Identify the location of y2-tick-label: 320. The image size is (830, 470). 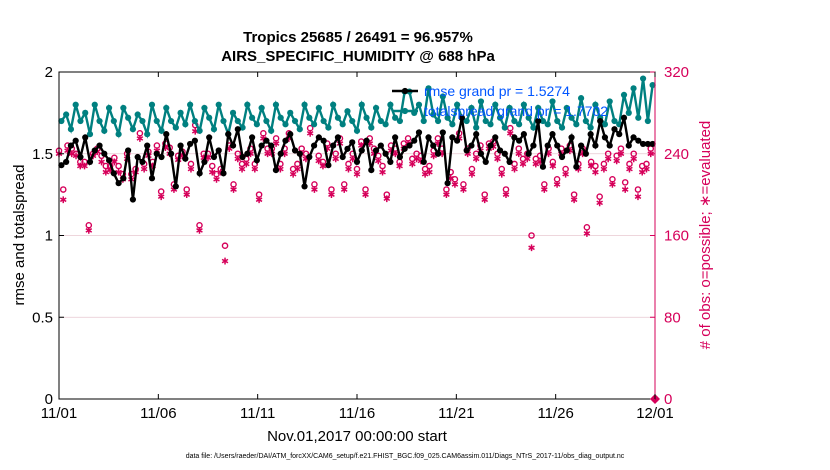
(676, 72).